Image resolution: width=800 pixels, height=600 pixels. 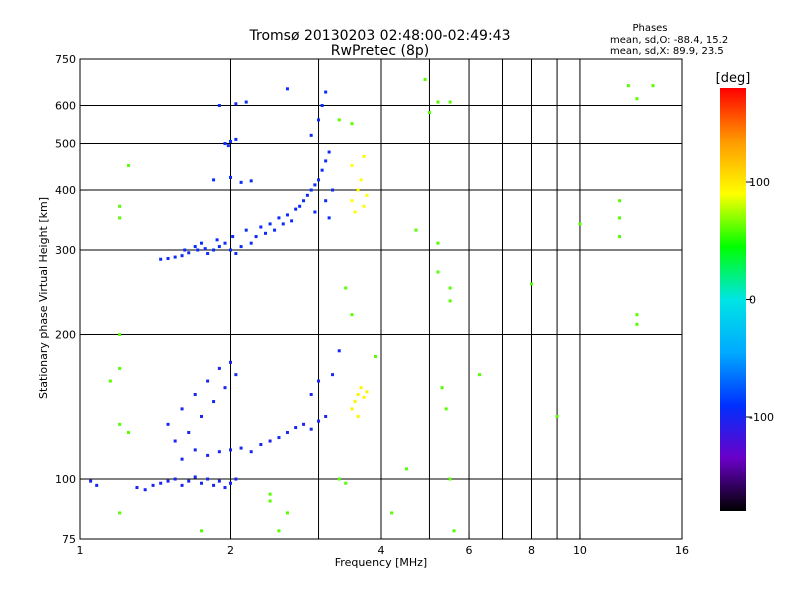 I want to click on y-tick-label: 200, so click(x=65, y=335).